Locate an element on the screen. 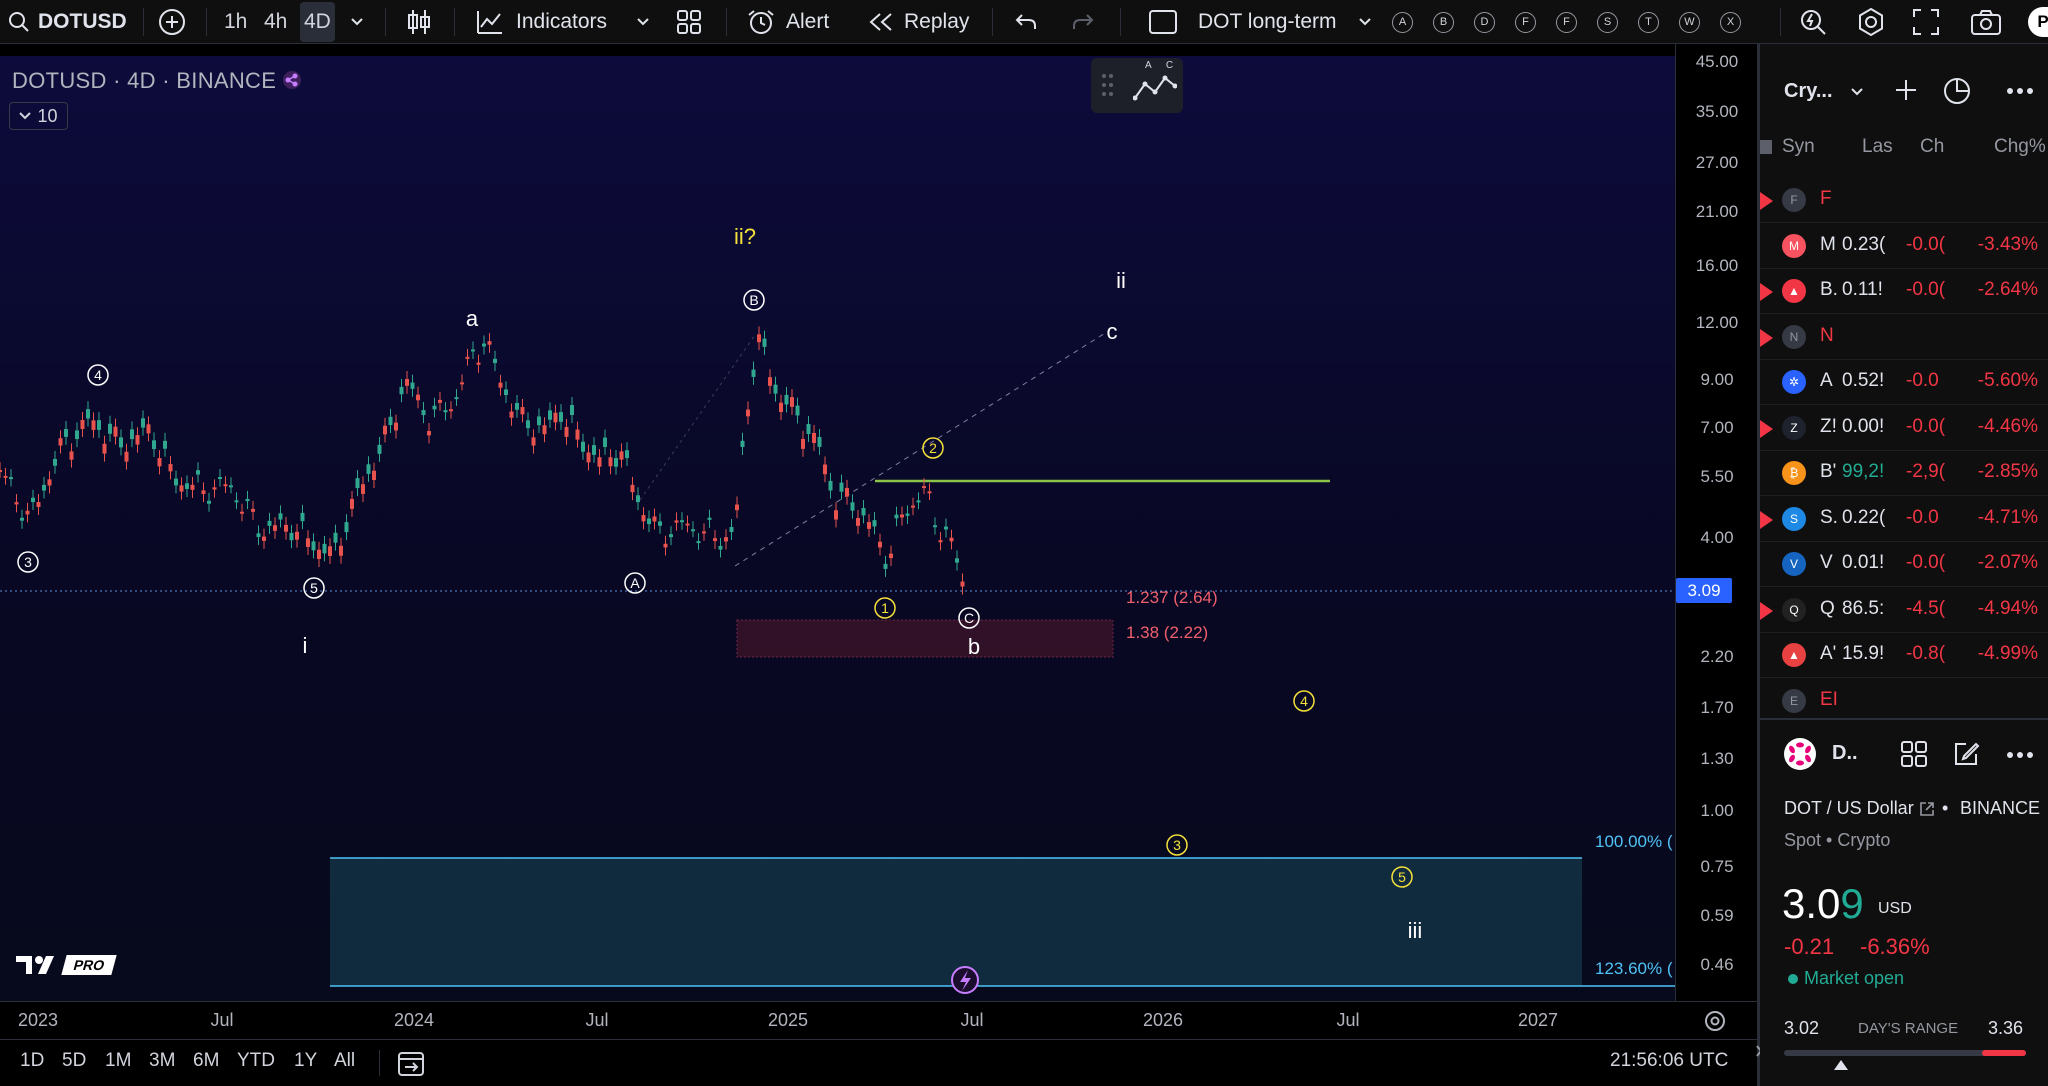  edit-icon is located at coordinates (1966, 754).